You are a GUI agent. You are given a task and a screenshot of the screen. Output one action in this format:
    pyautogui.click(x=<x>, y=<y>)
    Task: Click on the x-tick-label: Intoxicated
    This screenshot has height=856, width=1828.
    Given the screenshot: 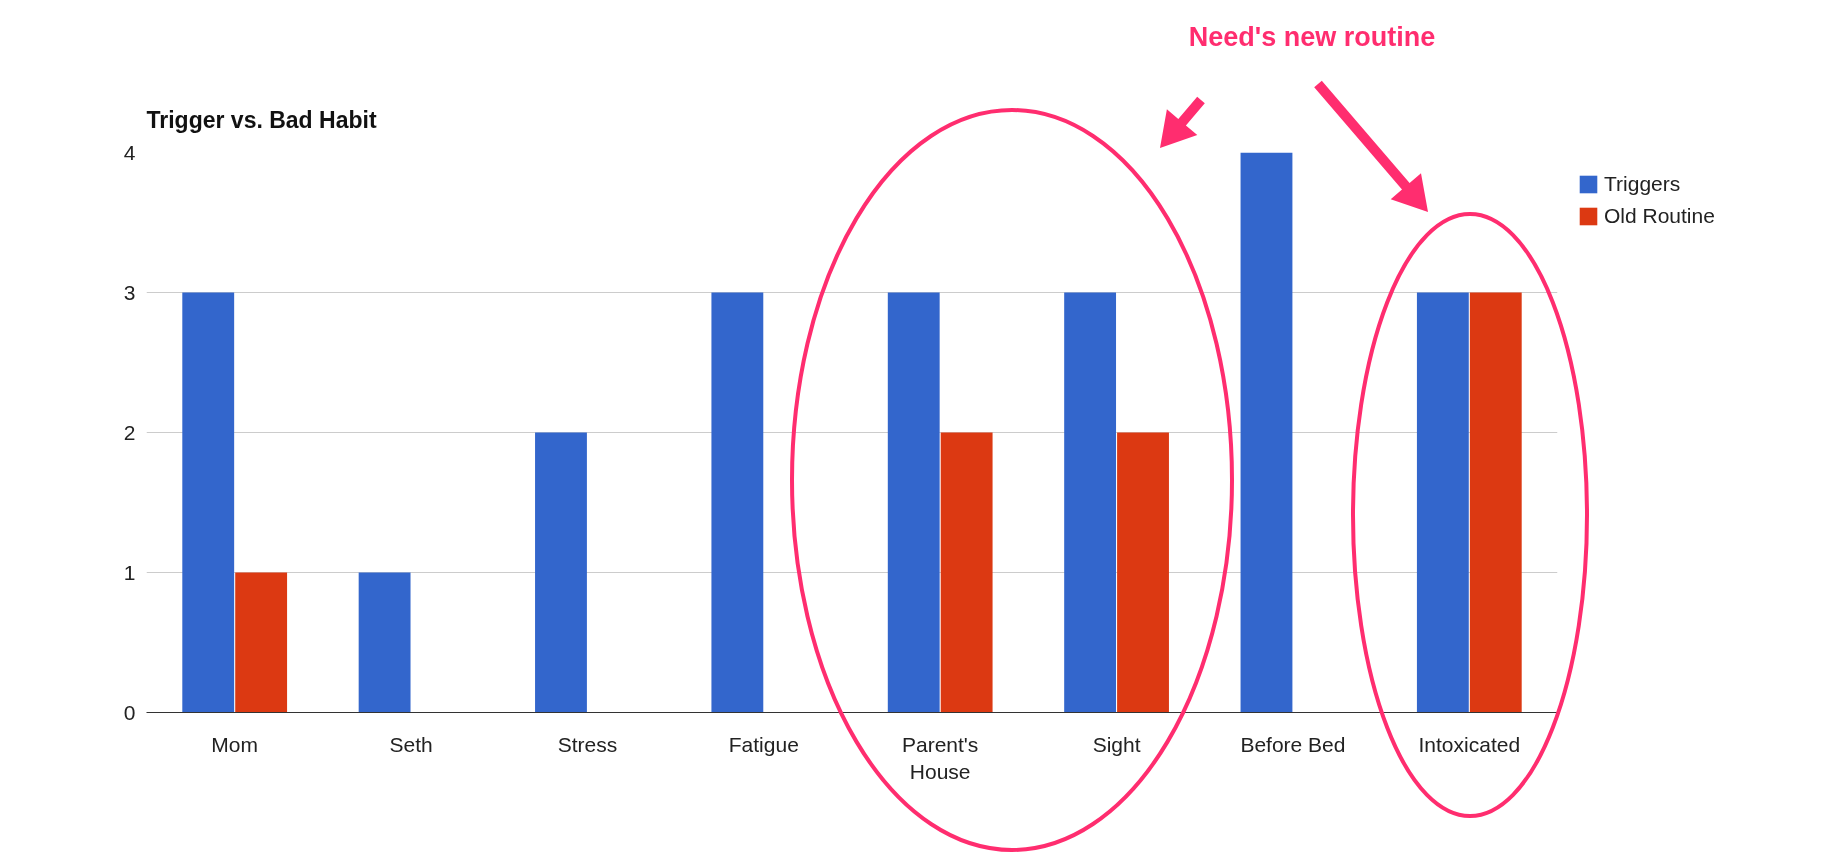 What is the action you would take?
    pyautogui.click(x=1469, y=744)
    